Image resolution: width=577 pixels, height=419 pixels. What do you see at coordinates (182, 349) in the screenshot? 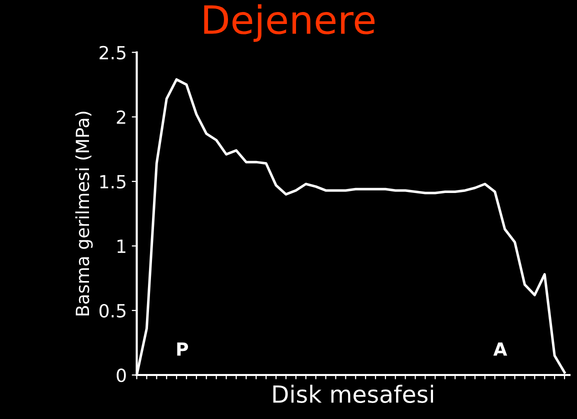
I see `annotation: P` at bounding box center [182, 349].